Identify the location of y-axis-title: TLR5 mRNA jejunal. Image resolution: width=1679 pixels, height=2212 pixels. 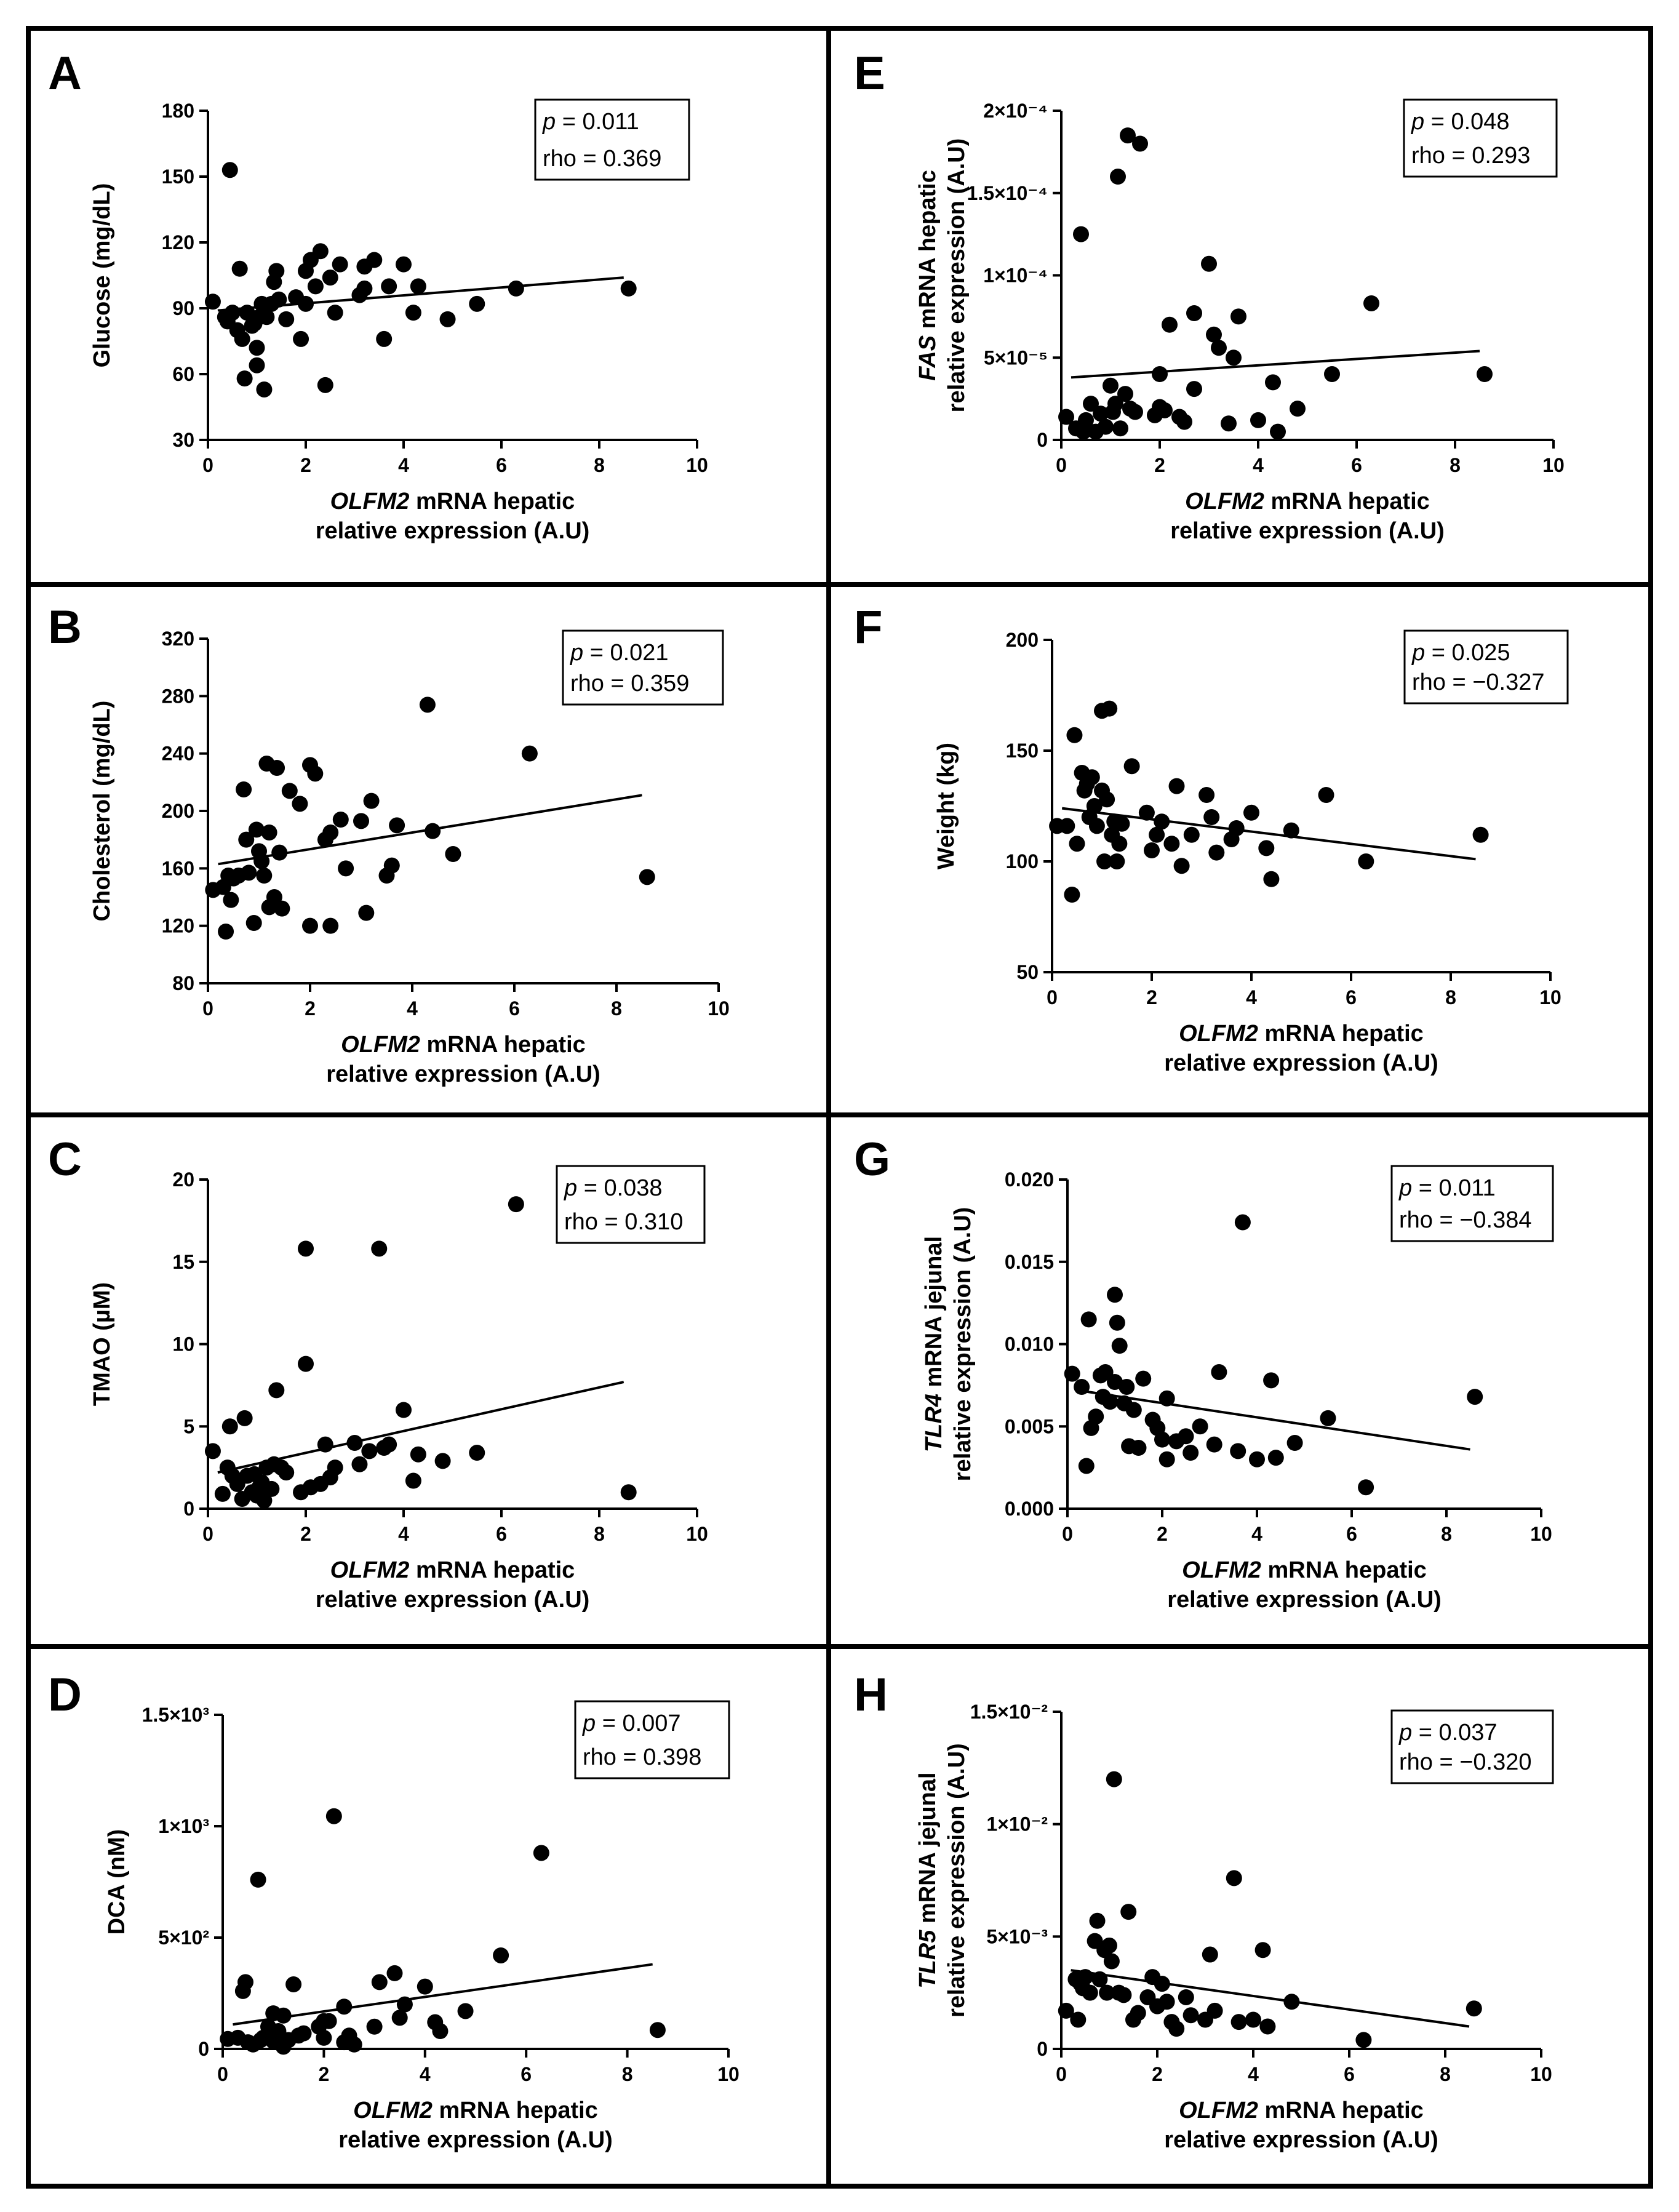
(928, 1880).